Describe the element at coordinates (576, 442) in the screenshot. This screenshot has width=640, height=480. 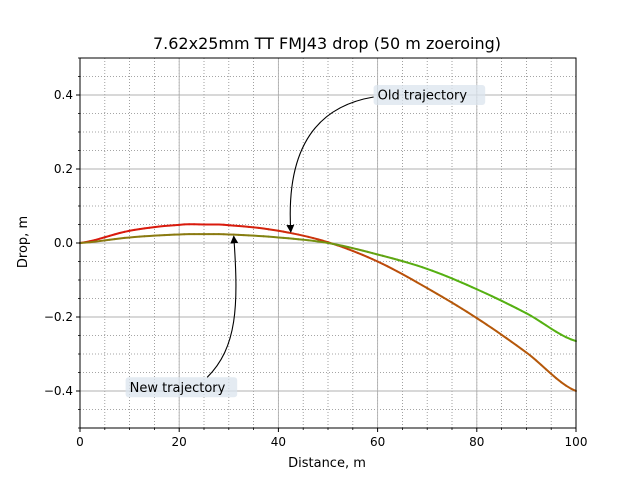
I see `x-tick-label: 100` at that location.